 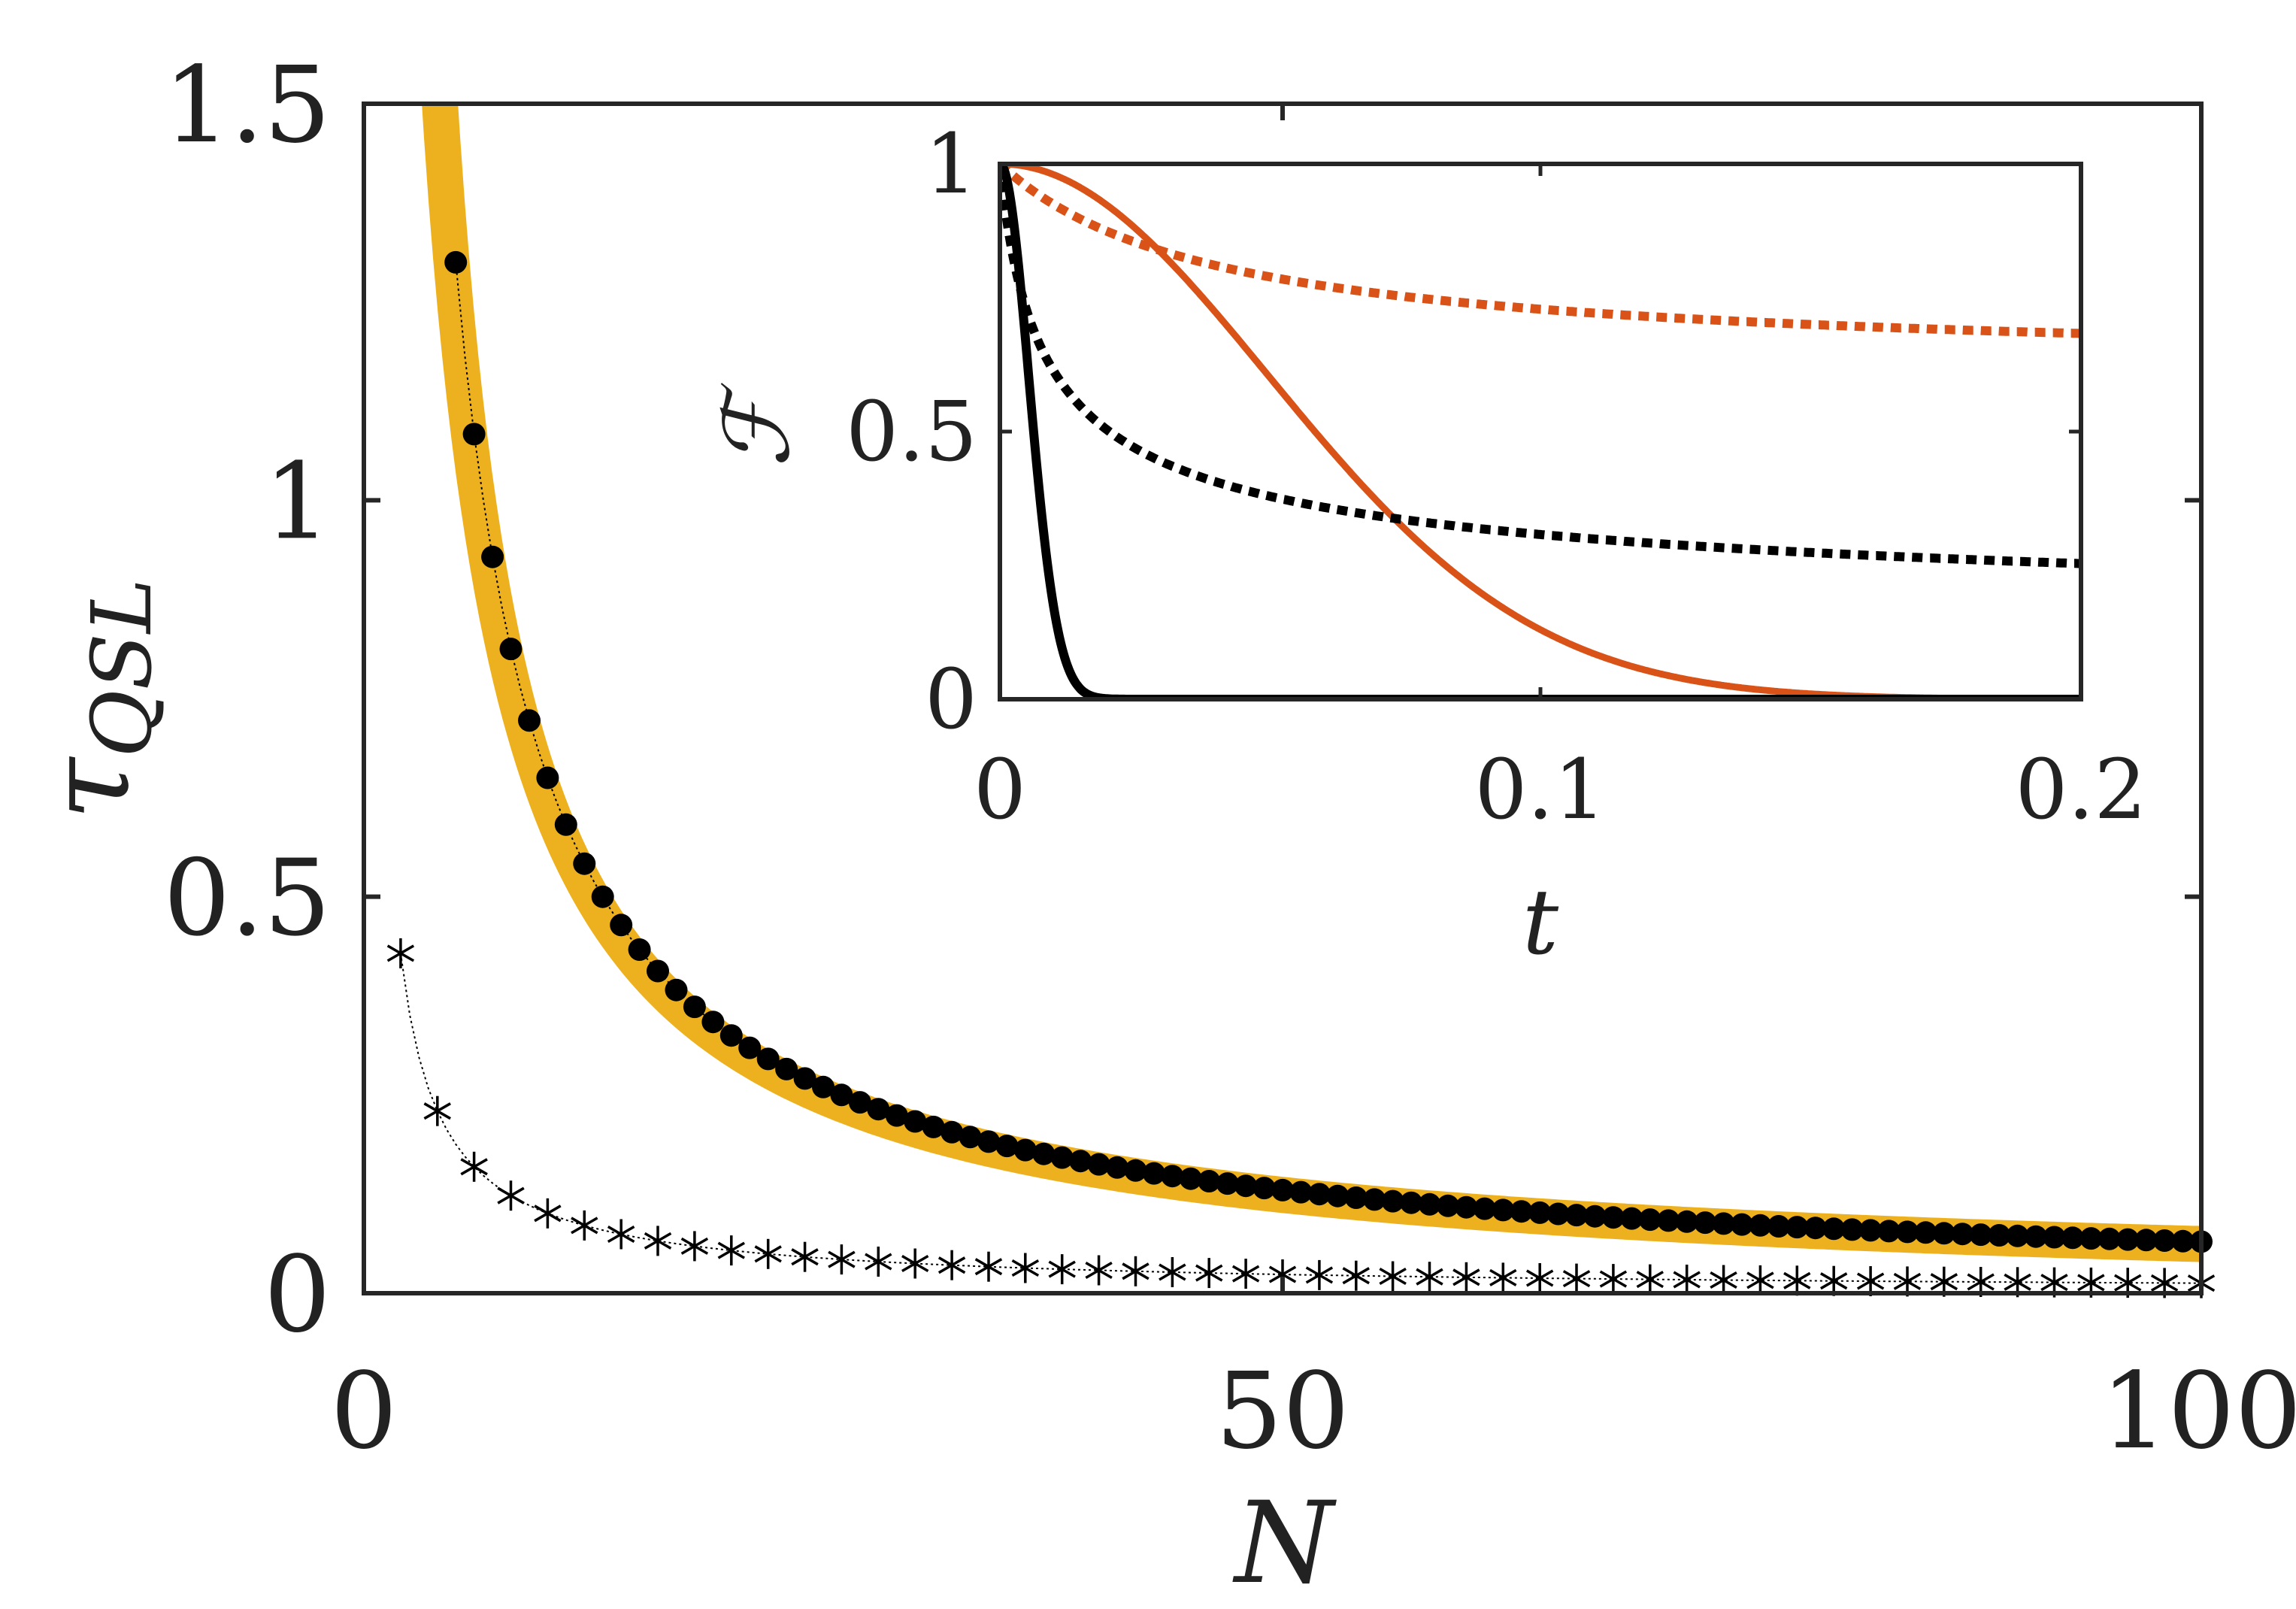 I want to click on main-x-tick-label: 50, so click(x=1282, y=1411).